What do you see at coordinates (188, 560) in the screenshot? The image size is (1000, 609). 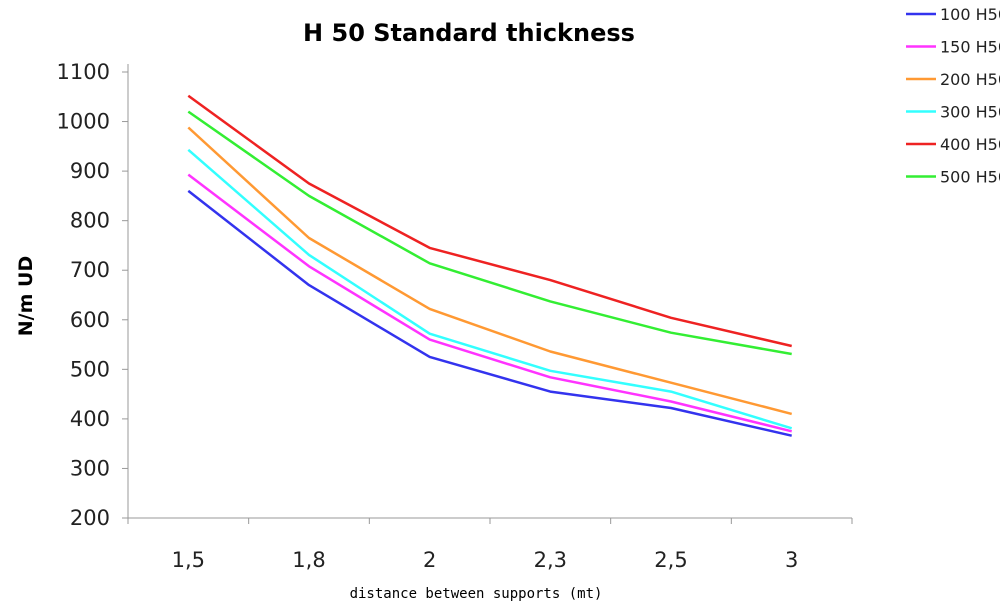 I see `x-tick-label: 1,5` at bounding box center [188, 560].